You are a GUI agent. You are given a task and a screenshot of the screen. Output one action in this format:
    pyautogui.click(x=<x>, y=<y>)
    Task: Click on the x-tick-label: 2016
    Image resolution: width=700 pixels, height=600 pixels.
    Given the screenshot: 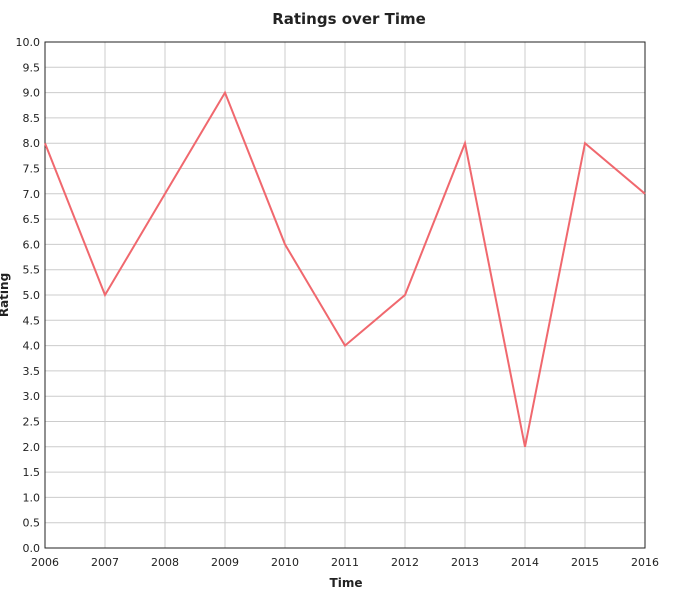 What is the action you would take?
    pyautogui.click(x=645, y=562)
    